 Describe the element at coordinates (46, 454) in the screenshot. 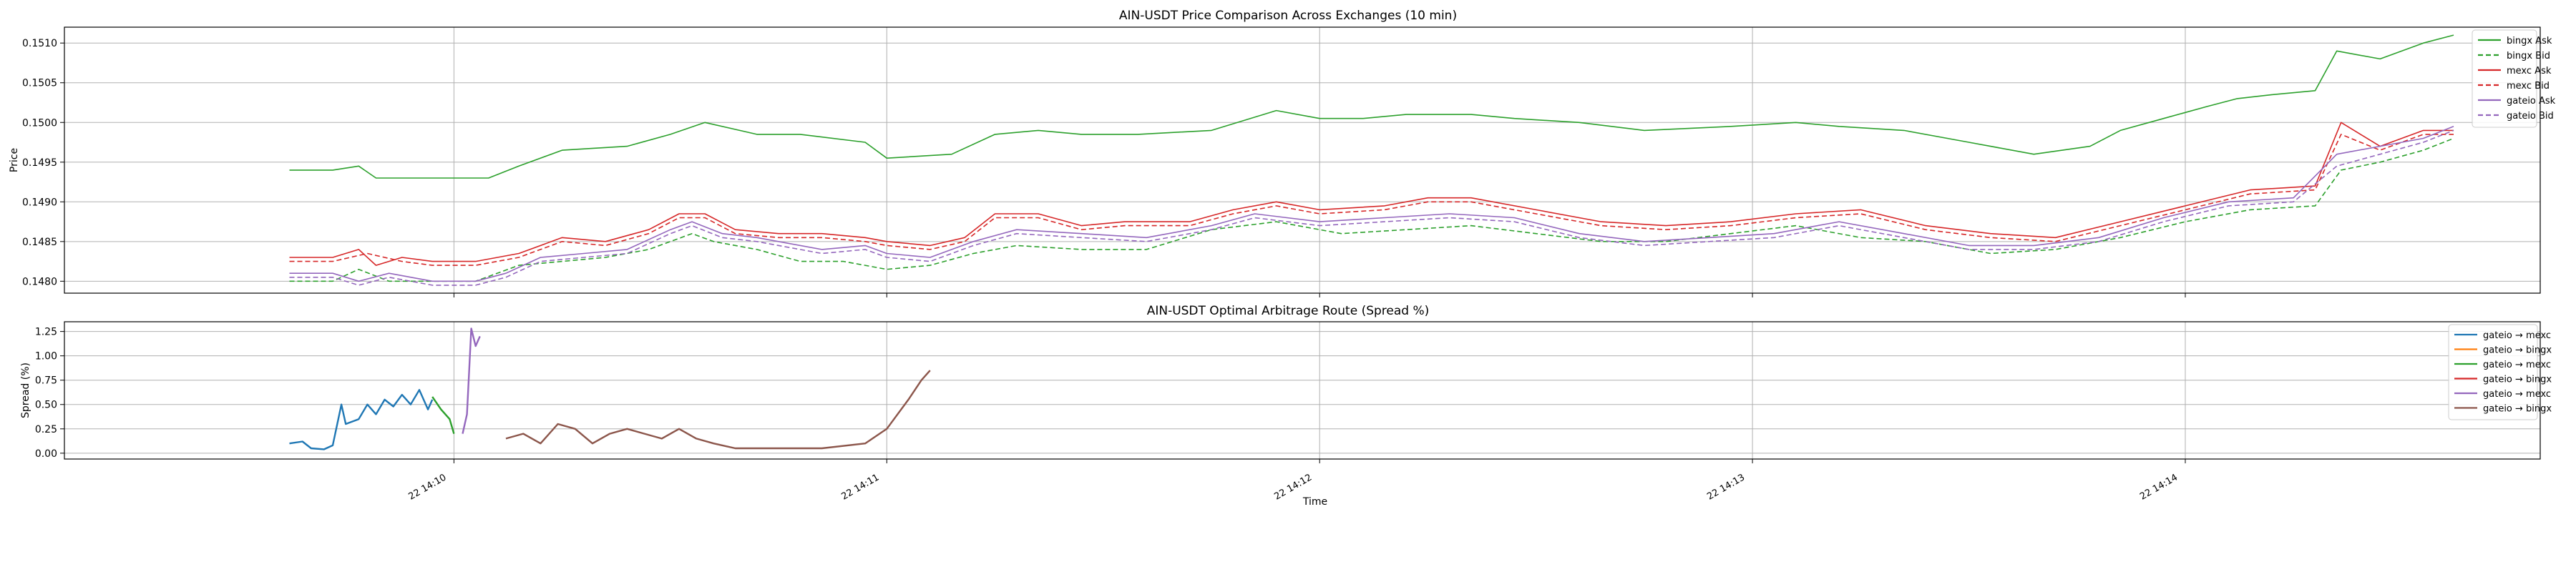

I see `spread-chart-y-tick-label: 0.00` at that location.